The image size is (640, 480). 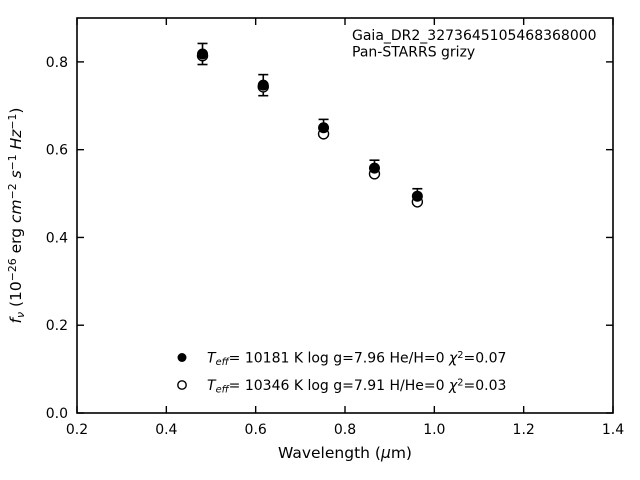 I want to click on annotation-line: Gaia_DR2_3273645105468368000, so click(x=474, y=36).